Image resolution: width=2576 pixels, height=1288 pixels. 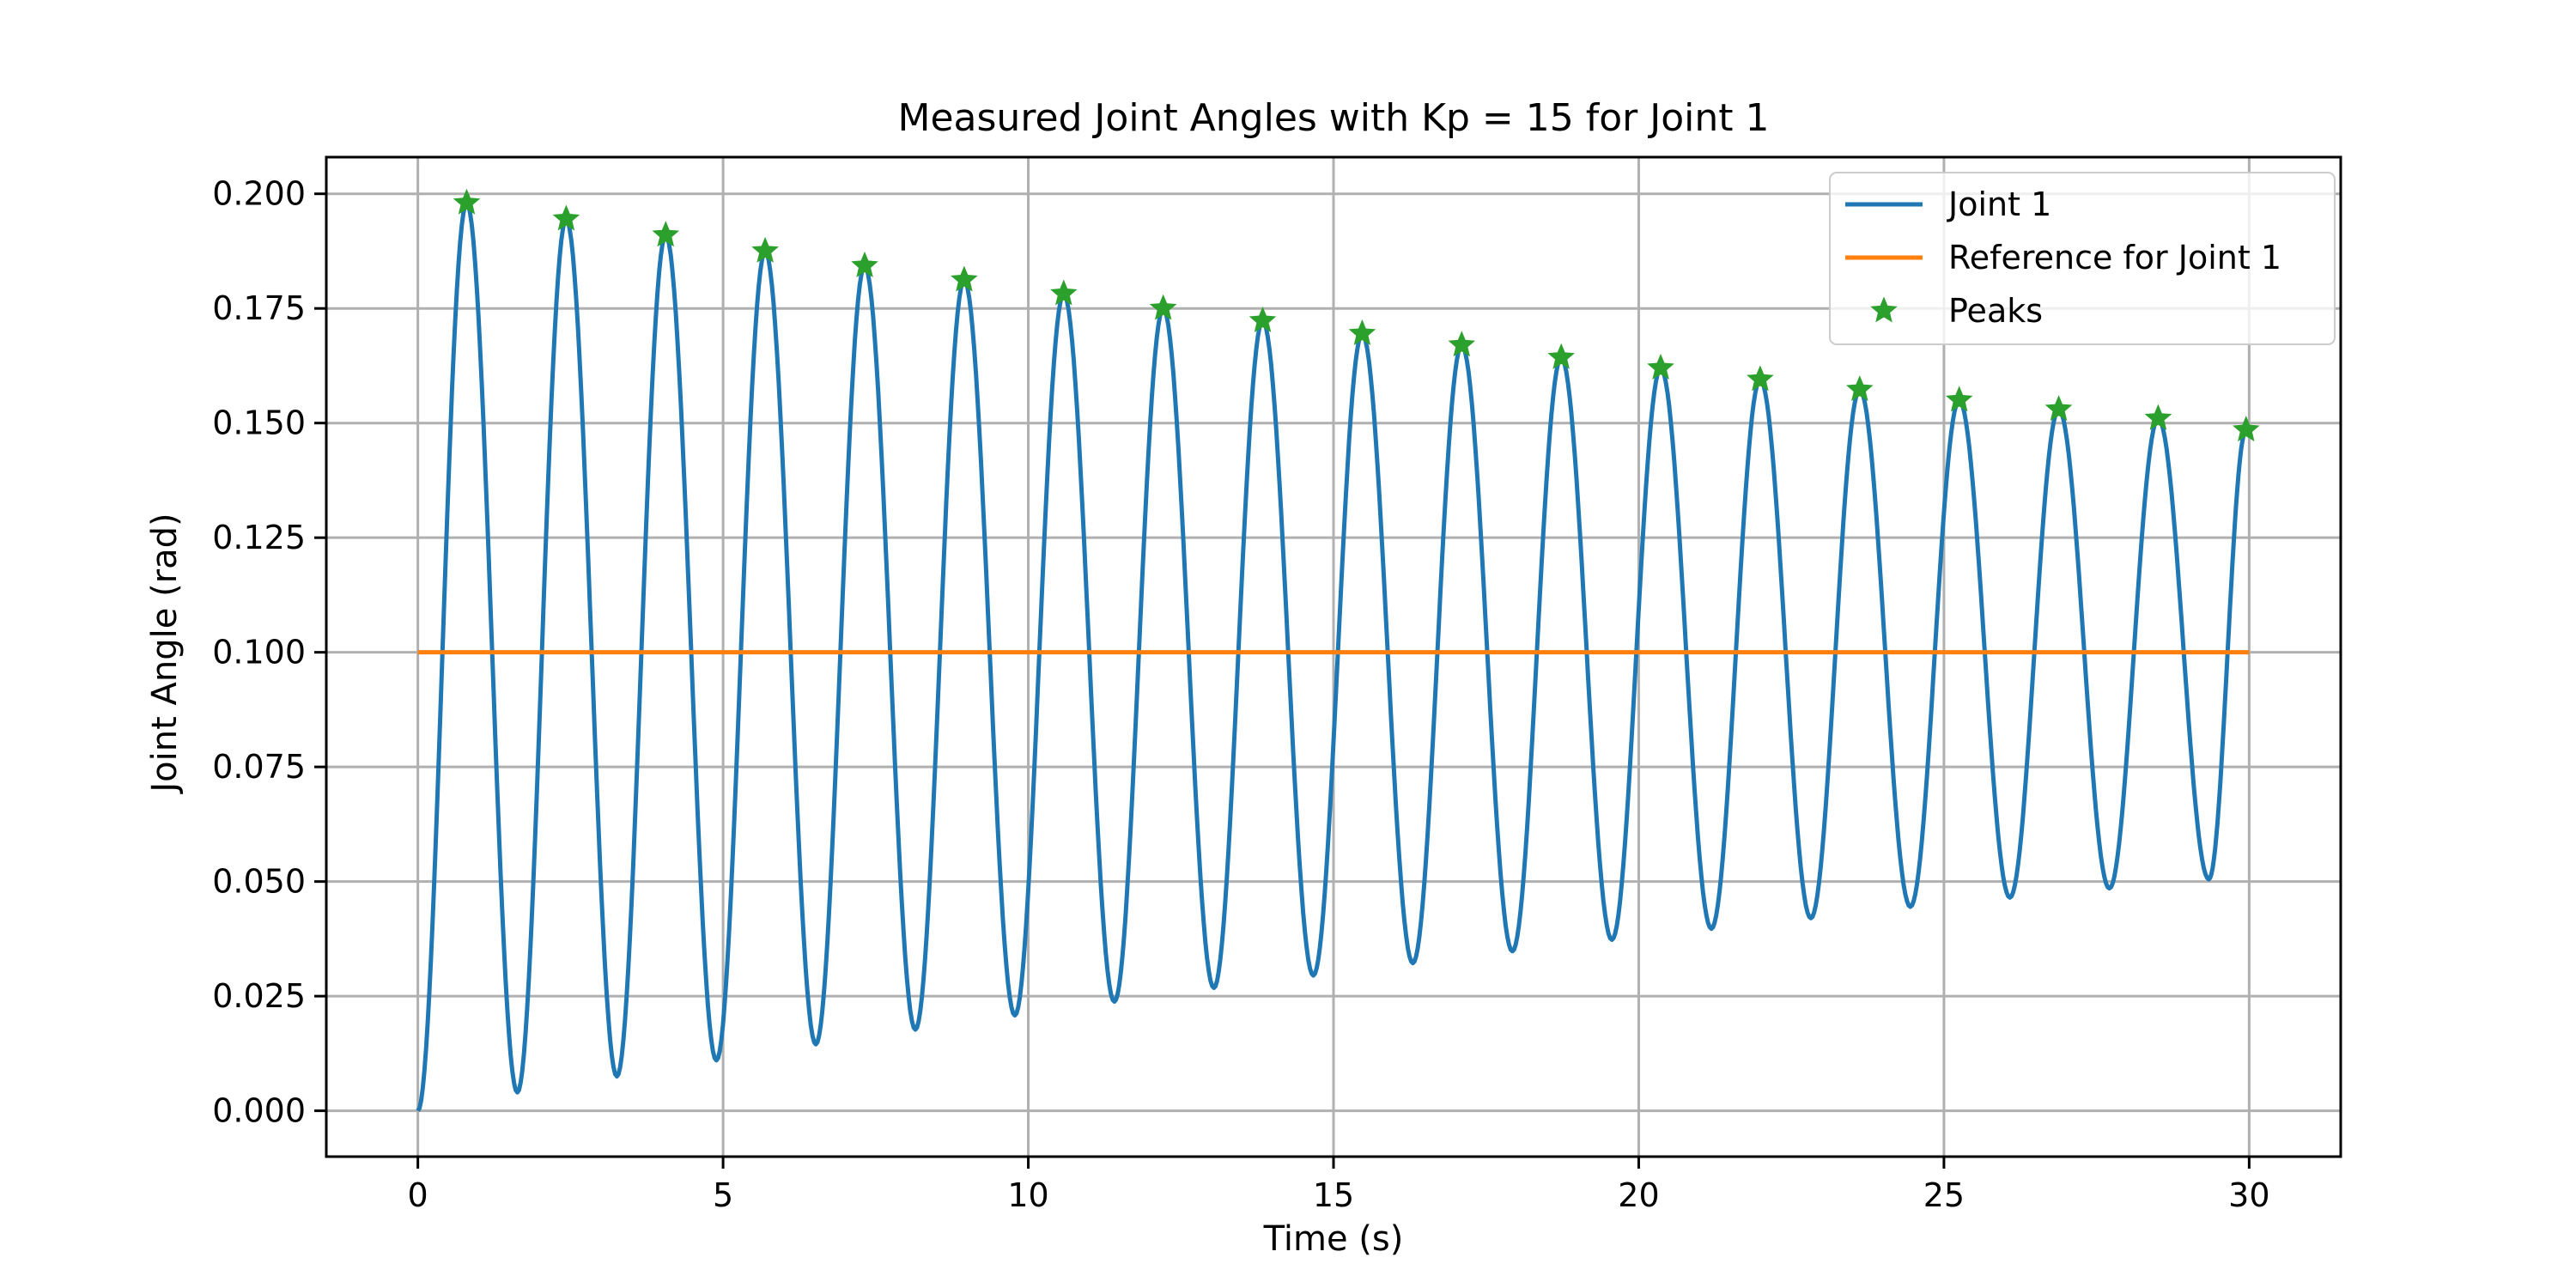 What do you see at coordinates (1334, 1239) in the screenshot?
I see `x-axis-label: Time (s)` at bounding box center [1334, 1239].